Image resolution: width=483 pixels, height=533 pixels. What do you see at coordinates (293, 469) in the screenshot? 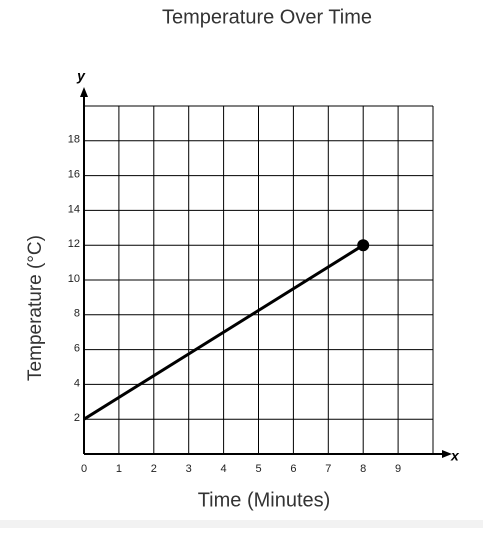
I see `x-tick-label: 6` at bounding box center [293, 469].